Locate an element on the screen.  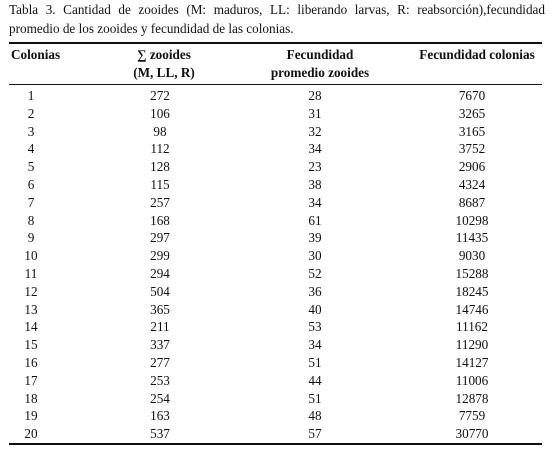
table-row: 6 115 38 4324 is located at coordinates (276, 185).